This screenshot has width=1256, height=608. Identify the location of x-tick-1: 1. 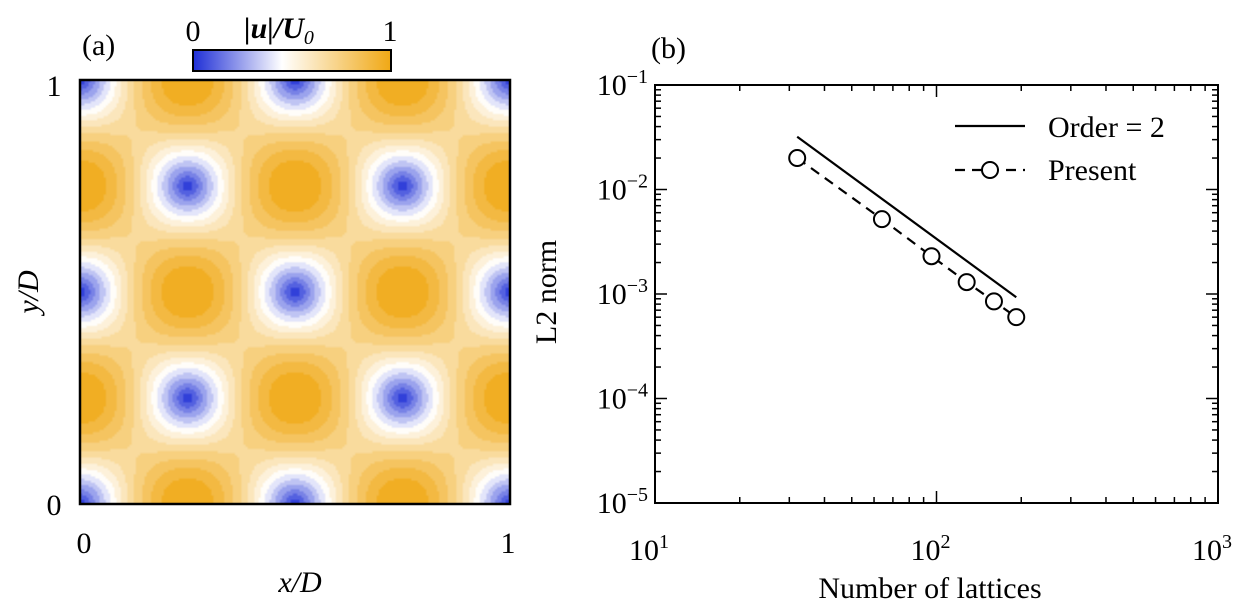
(508, 543).